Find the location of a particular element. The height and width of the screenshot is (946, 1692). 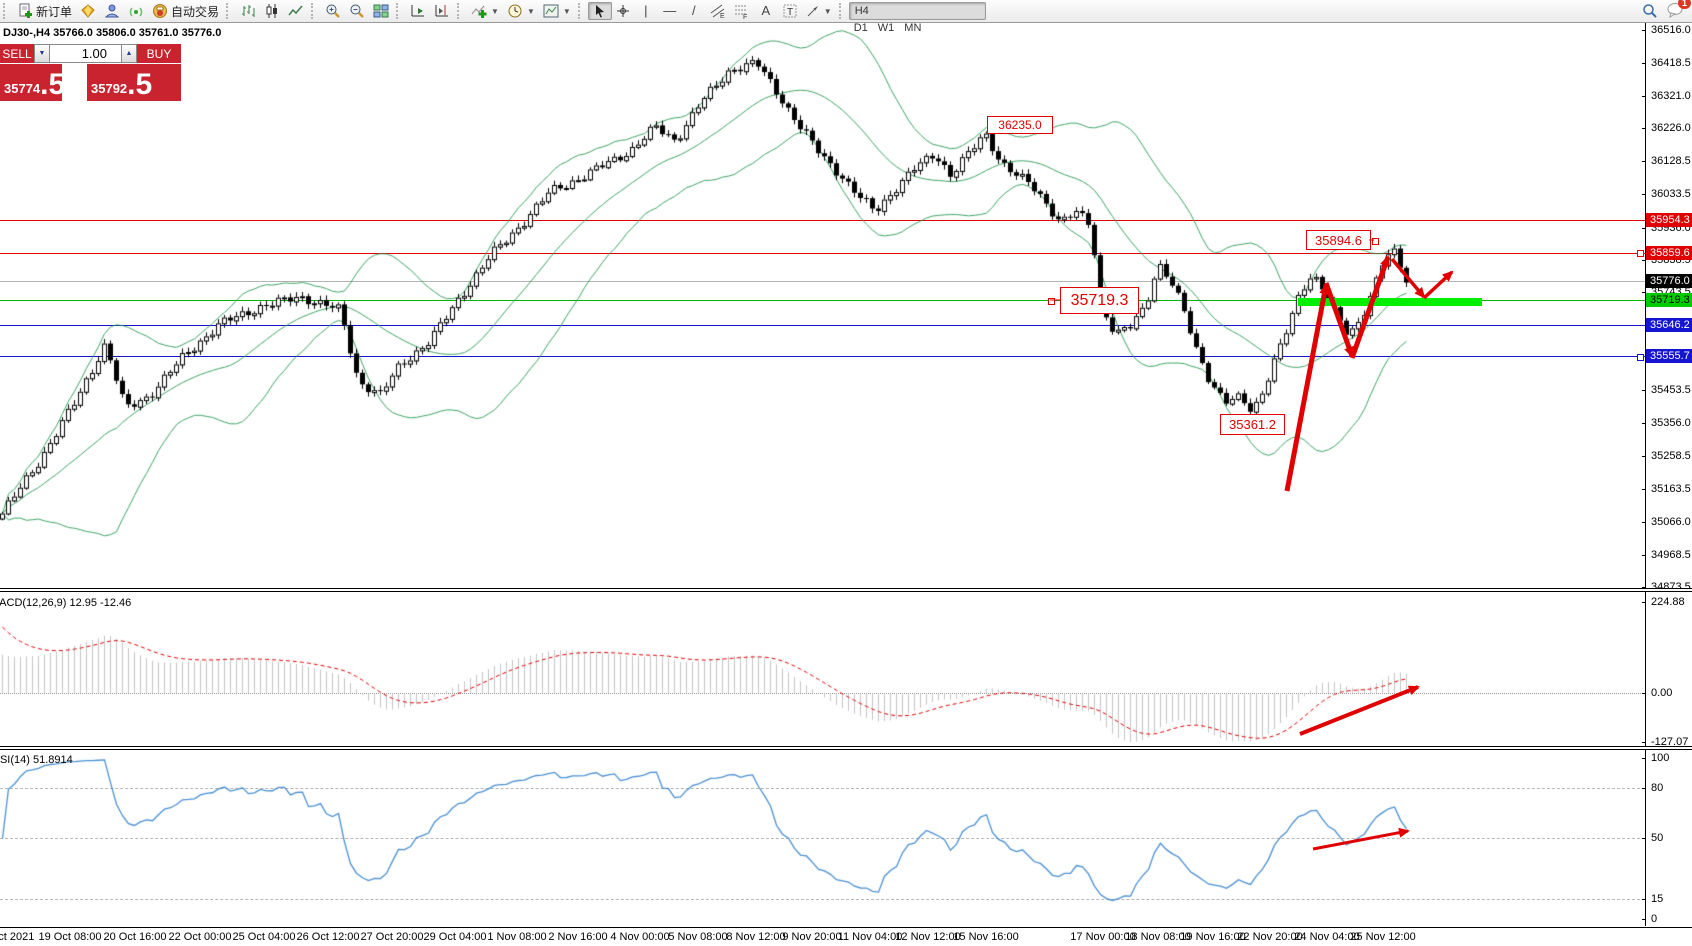

buy-price-pips: .5 is located at coordinates (140, 84).